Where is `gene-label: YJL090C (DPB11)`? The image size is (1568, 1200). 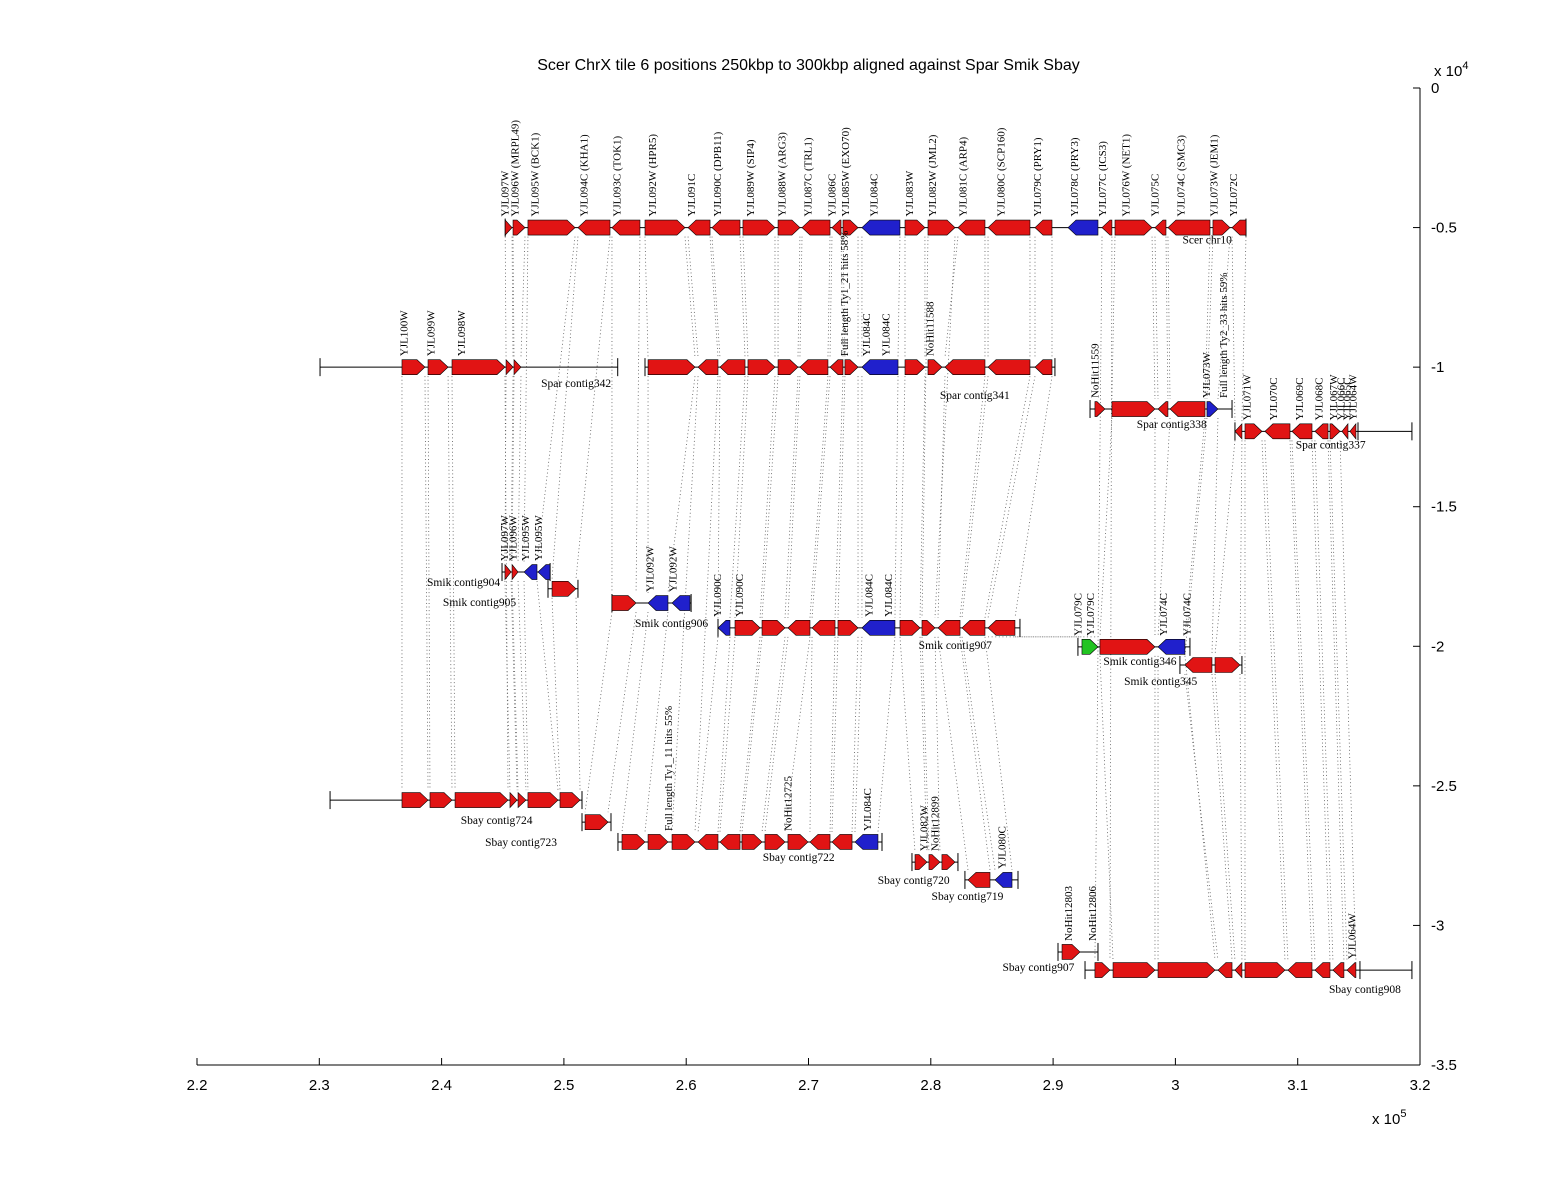 gene-label: YJL090C (DPB11) is located at coordinates (718, 173).